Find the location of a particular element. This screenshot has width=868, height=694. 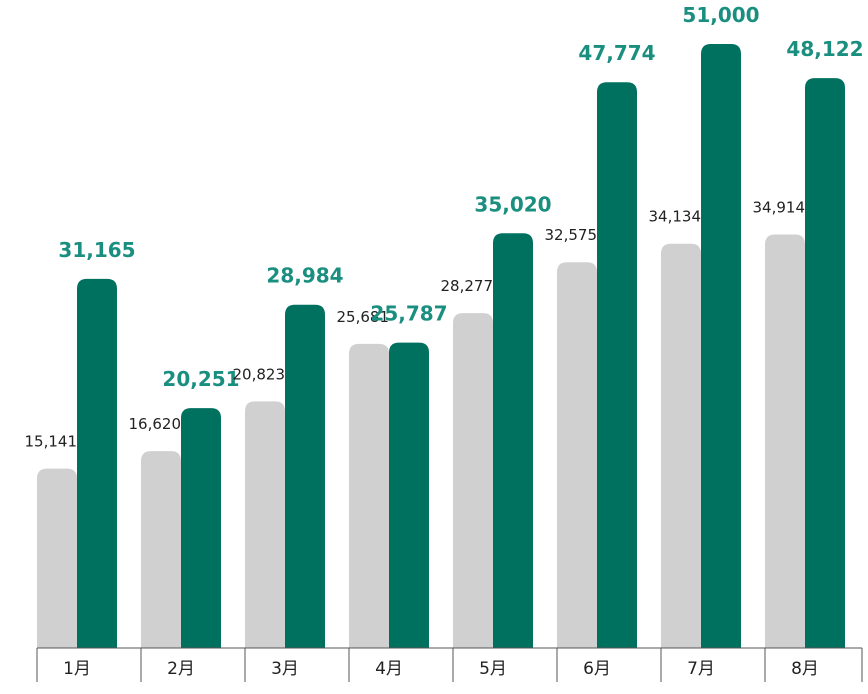

data-label-prev-5: 28,277 is located at coordinates (467, 286).